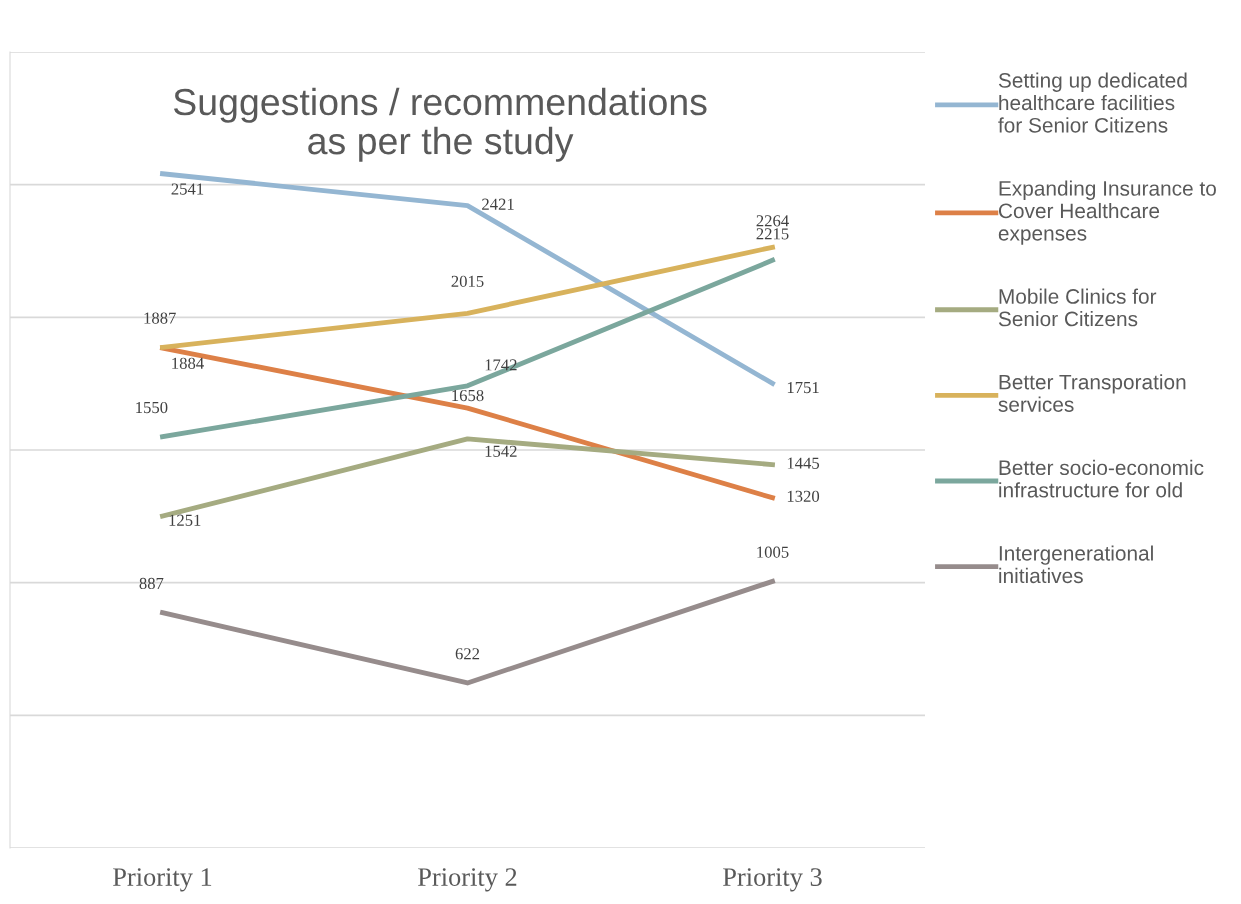  What do you see at coordinates (160, 318) in the screenshot?
I see `data-label: 1887` at bounding box center [160, 318].